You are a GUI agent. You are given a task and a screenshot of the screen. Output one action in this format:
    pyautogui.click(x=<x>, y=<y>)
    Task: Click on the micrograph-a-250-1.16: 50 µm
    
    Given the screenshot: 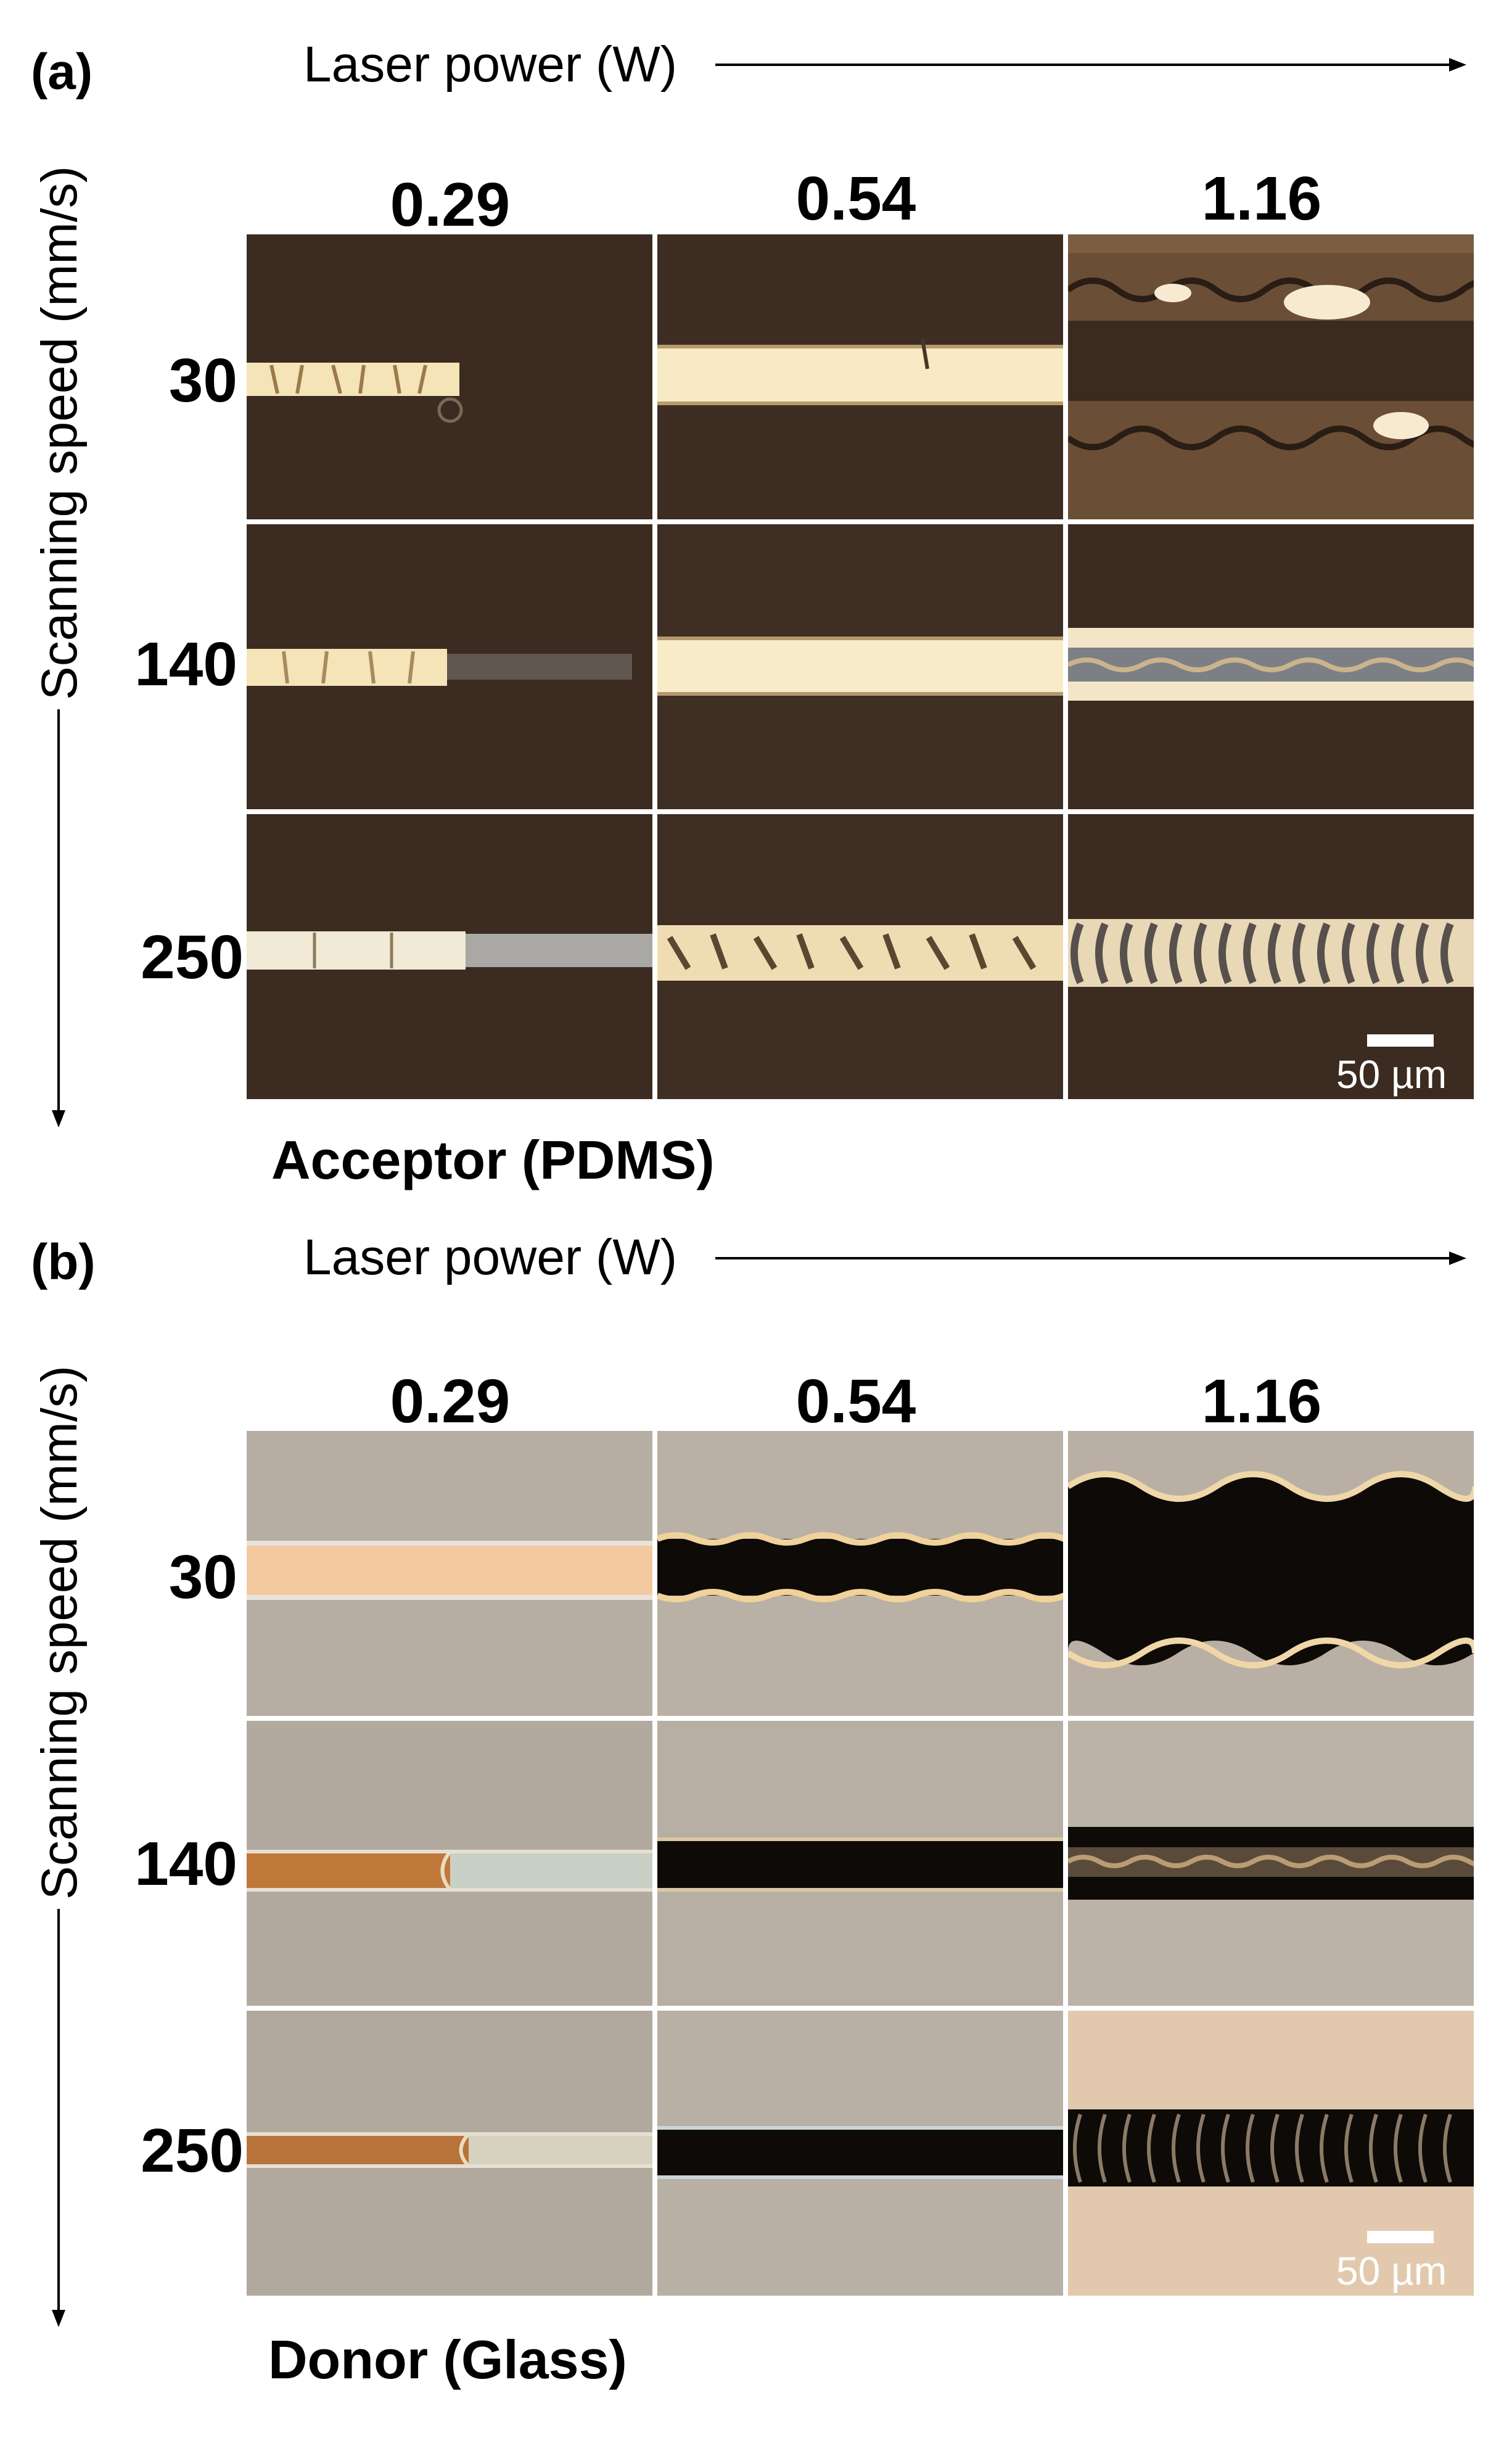 What is the action you would take?
    pyautogui.click(x=1271, y=956)
    